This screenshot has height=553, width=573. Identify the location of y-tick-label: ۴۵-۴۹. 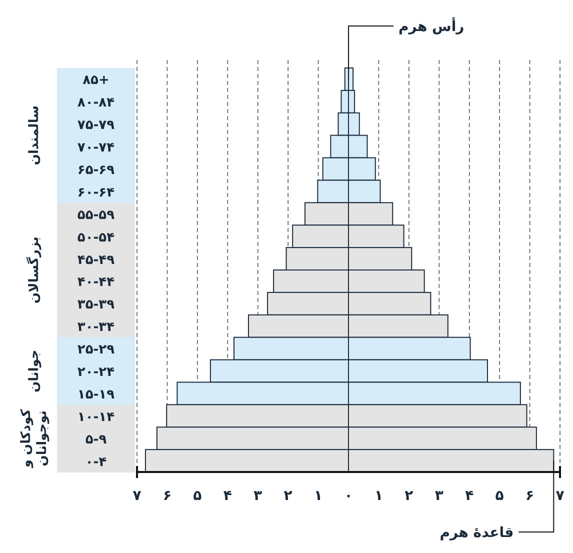
(96, 260).